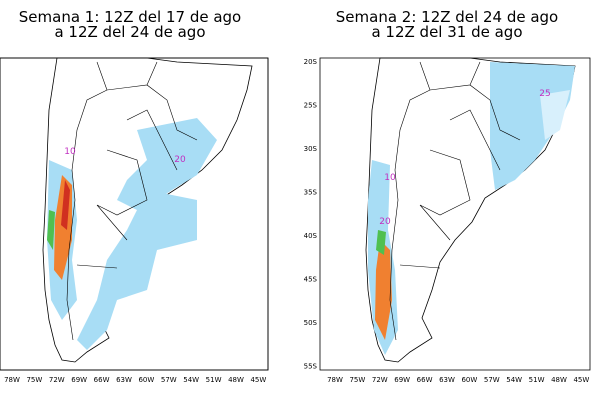 The height and width of the screenshot is (400, 600). I want to click on panel-title: a 12Z del 24 de ago, so click(129, 32).